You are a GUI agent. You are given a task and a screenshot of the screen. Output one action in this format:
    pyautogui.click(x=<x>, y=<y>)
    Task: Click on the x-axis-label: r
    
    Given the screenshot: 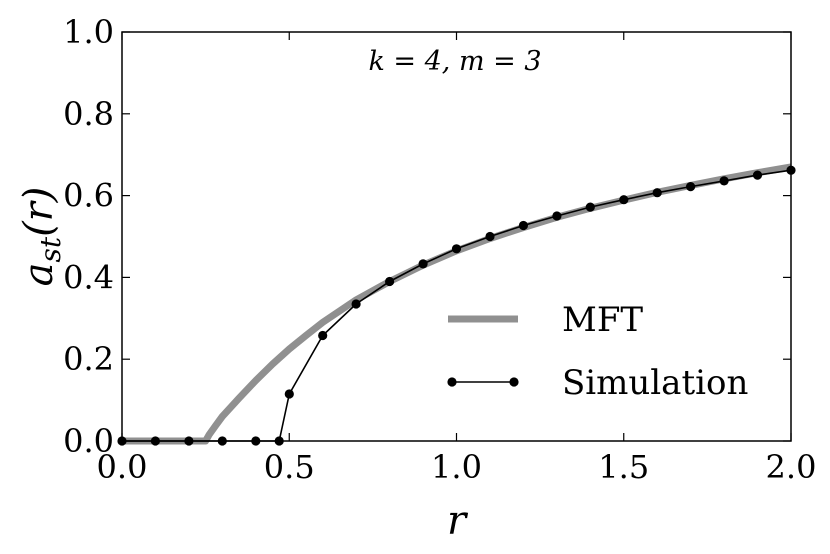 What is the action you would take?
    pyautogui.click(x=458, y=521)
    